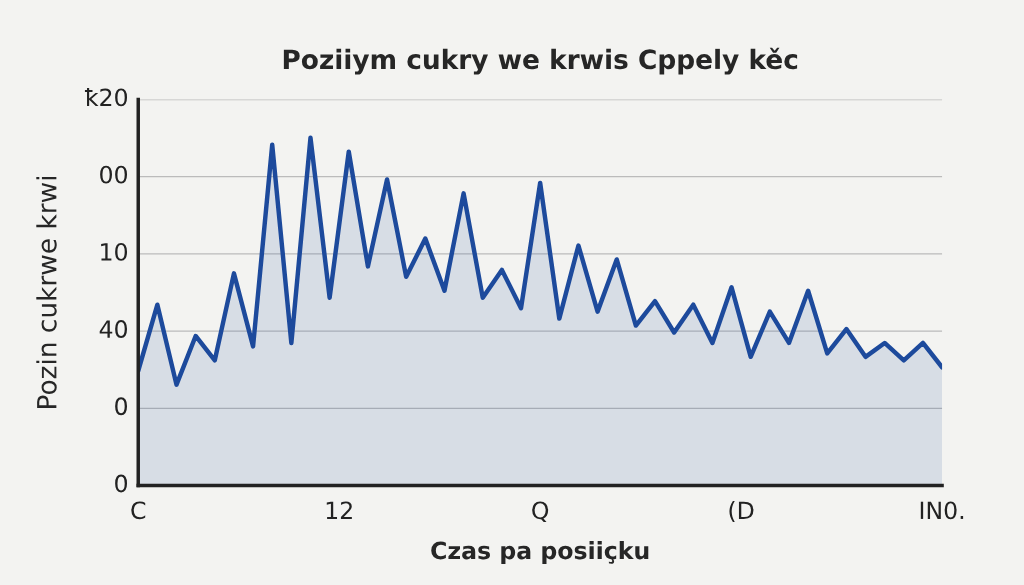  Describe the element at coordinates (741, 512) in the screenshot. I see `text: (D` at that location.